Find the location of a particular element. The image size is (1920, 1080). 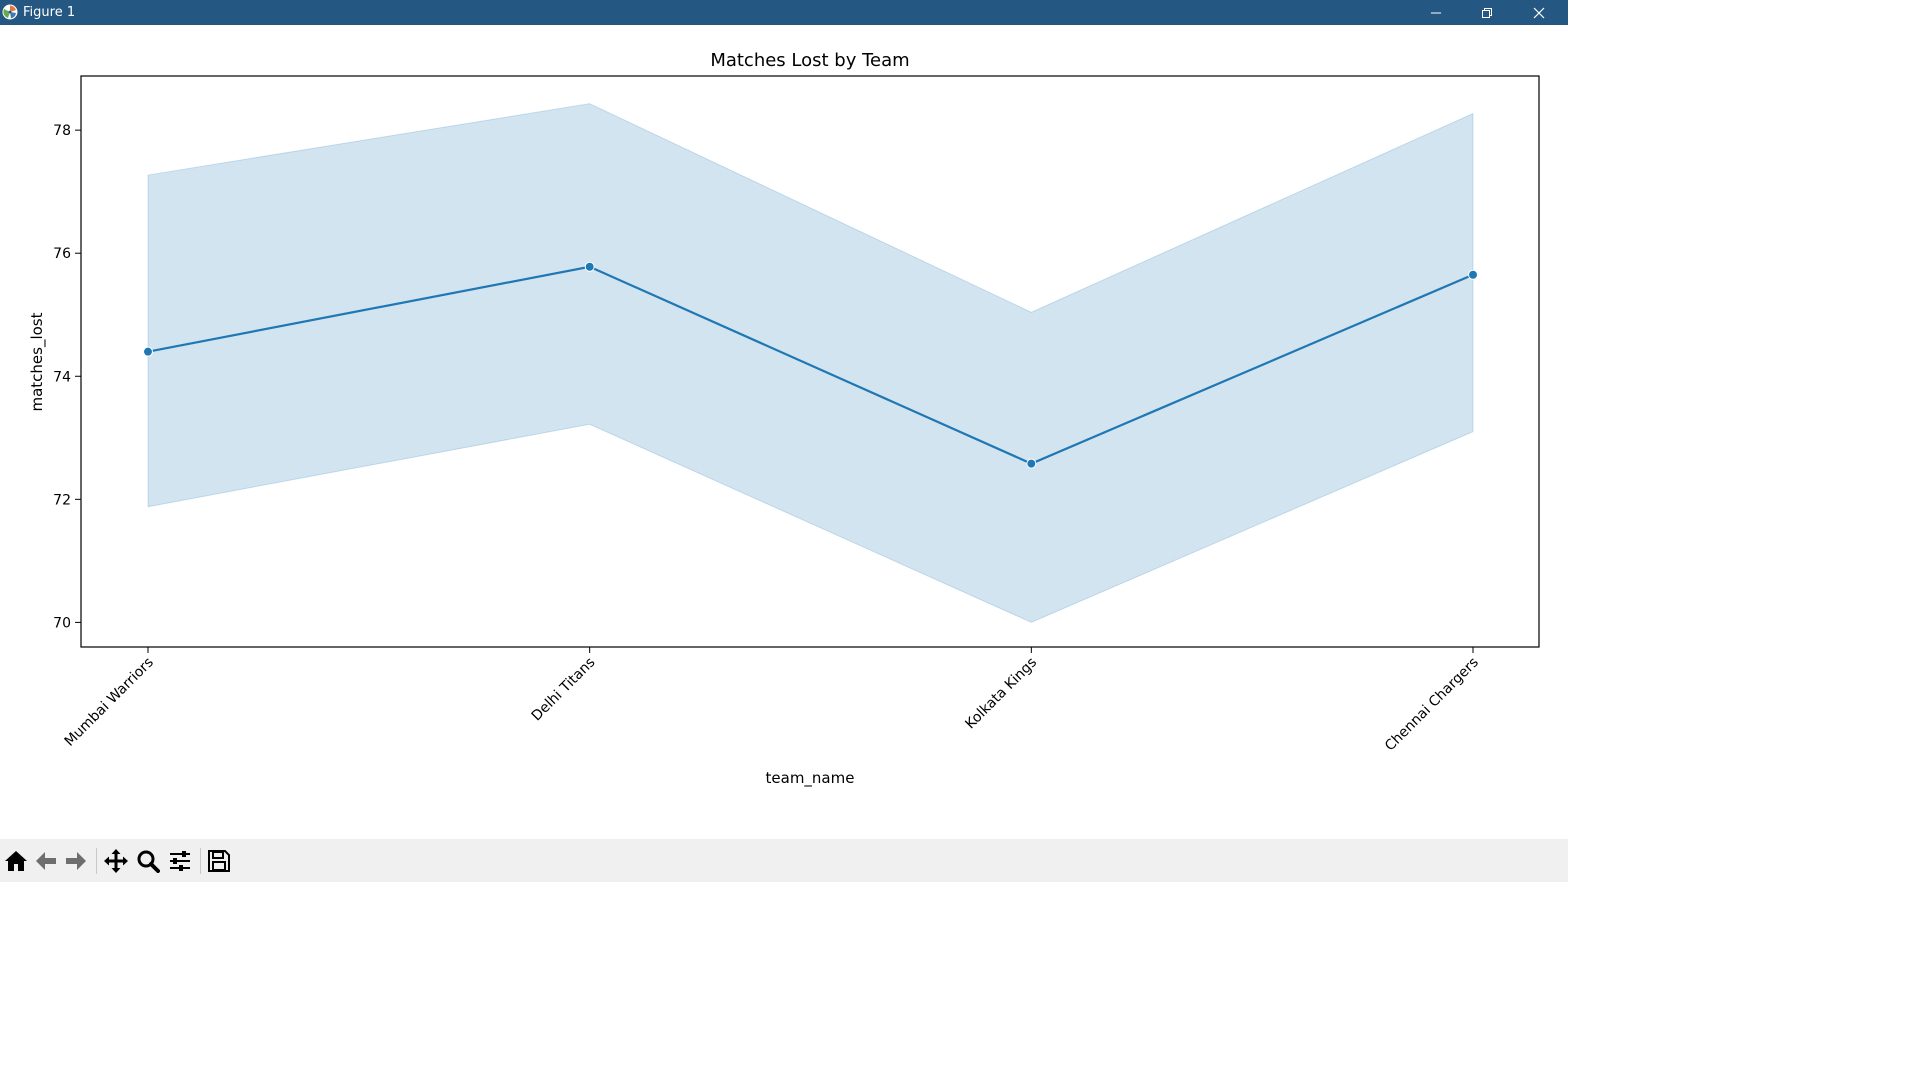

configure-subplots-button is located at coordinates (180, 861).